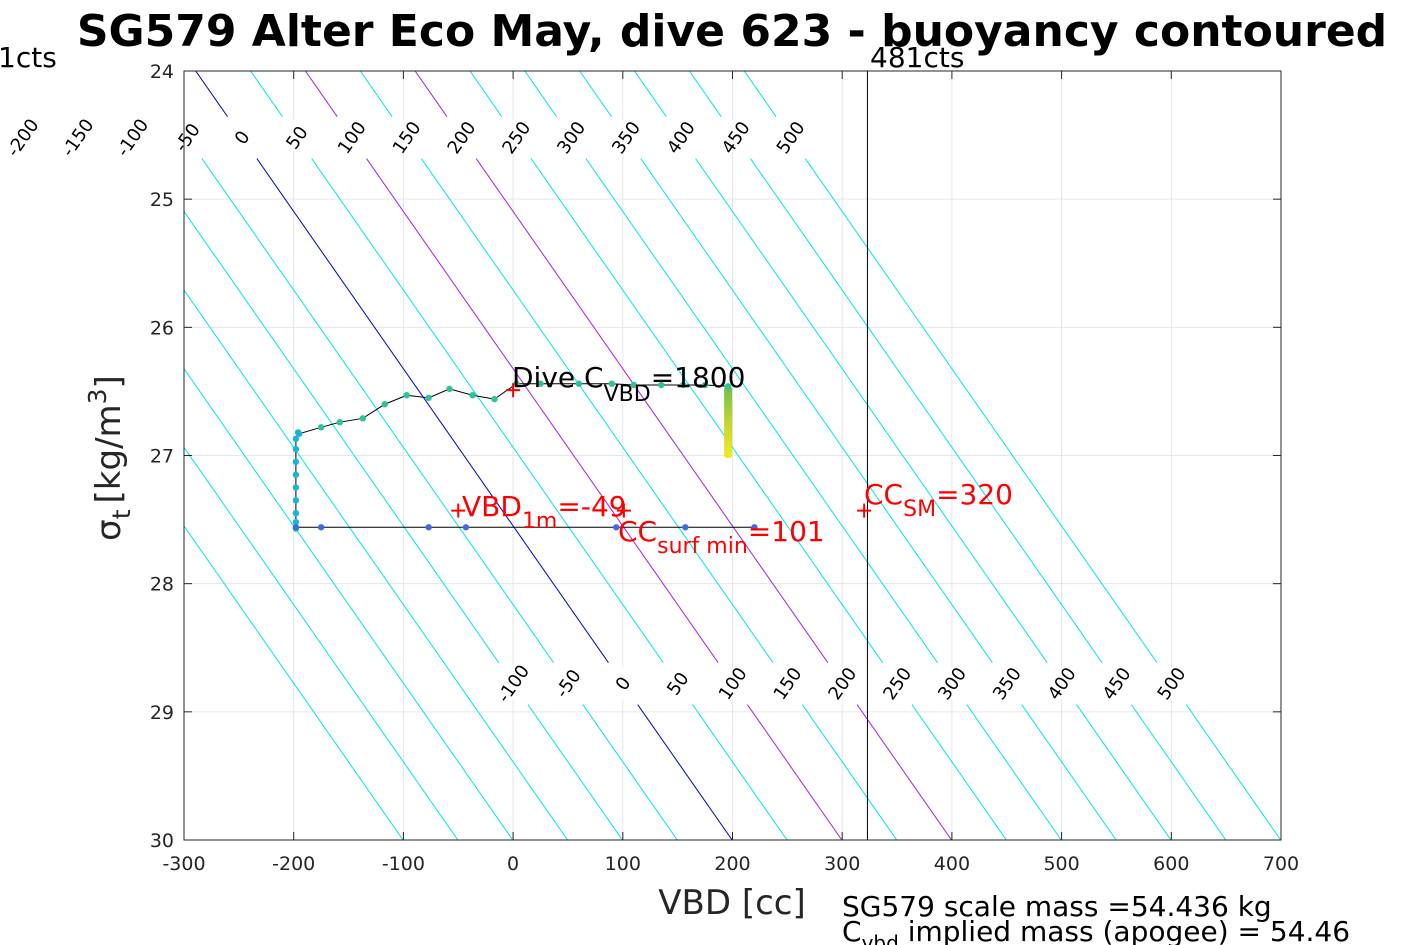  I want to click on x-axis-label: VBD [cc], so click(732, 903).